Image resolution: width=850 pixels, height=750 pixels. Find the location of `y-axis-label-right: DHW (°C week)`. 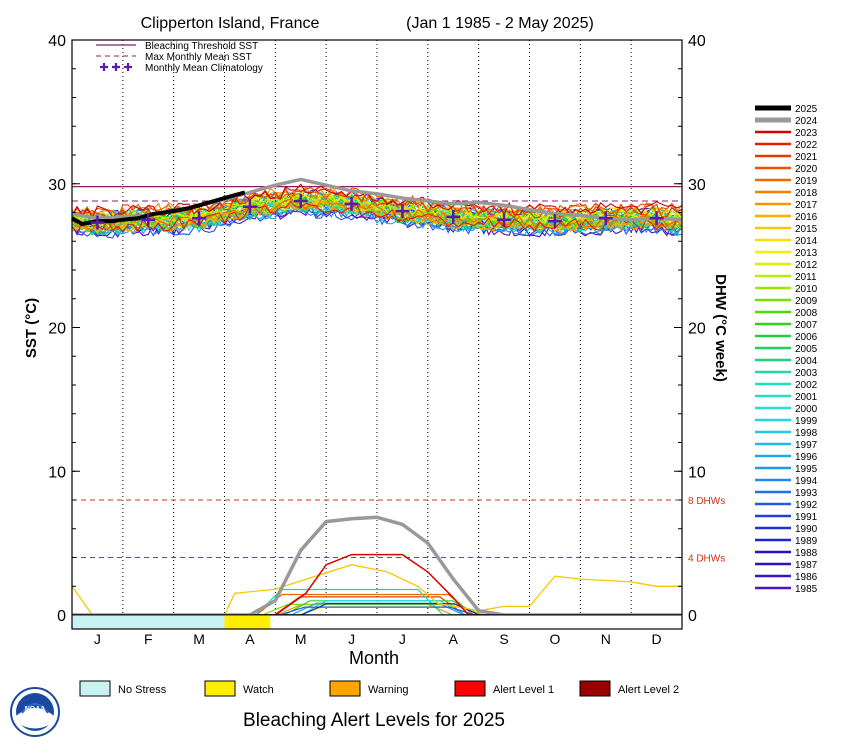

y-axis-label-right: DHW (°C week) is located at coordinates (720, 328).